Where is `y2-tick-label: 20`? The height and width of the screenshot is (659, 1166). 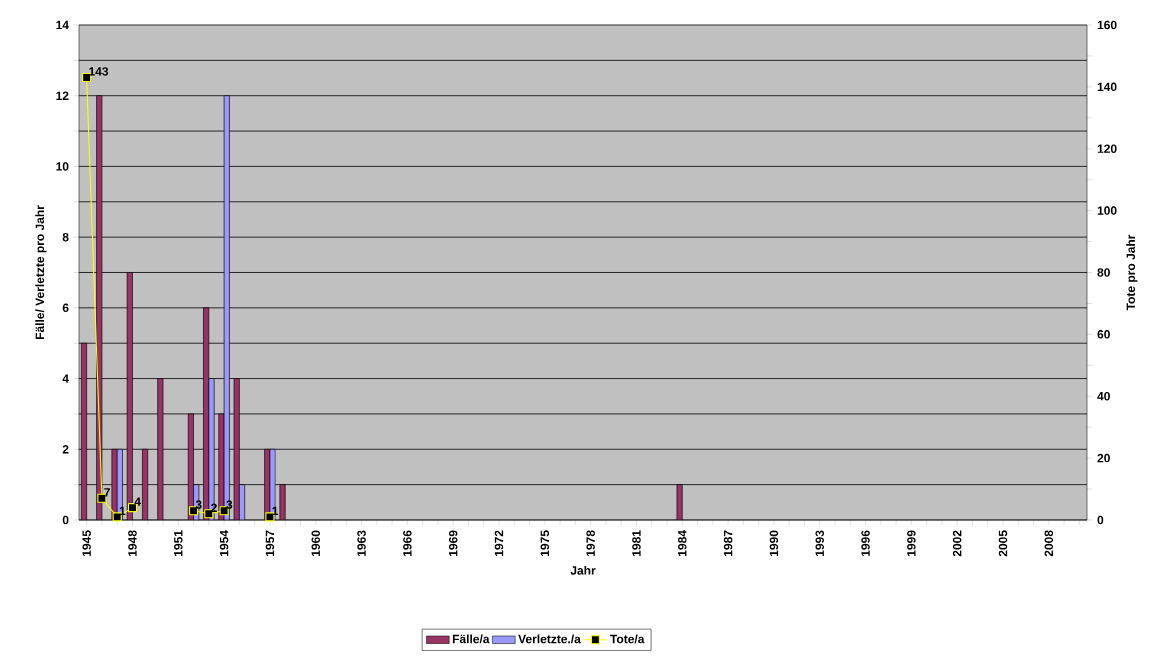
y2-tick-label: 20 is located at coordinates (1103, 458).